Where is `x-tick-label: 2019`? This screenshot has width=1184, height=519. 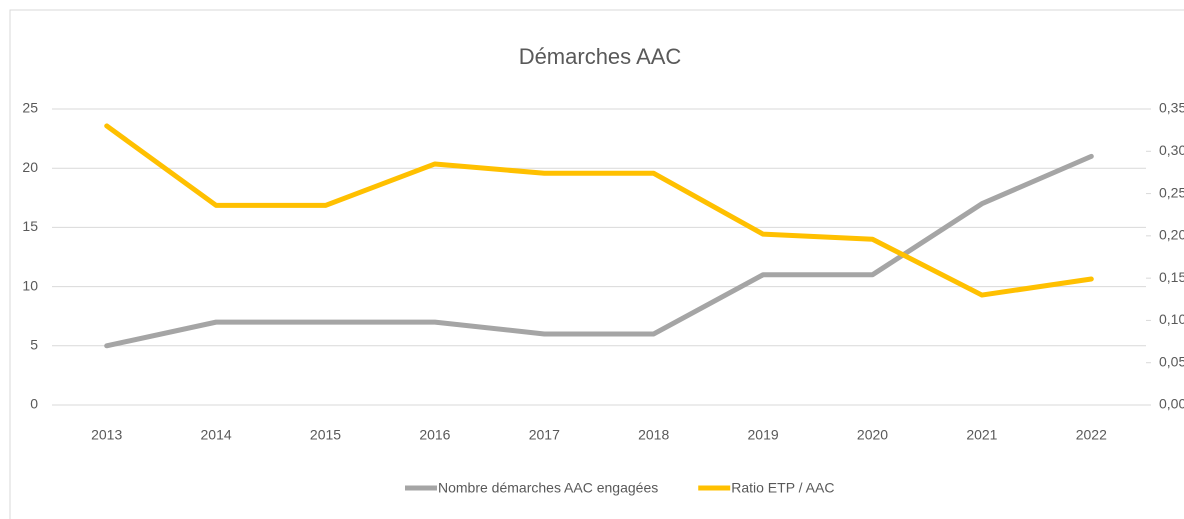 x-tick-label: 2019 is located at coordinates (763, 435).